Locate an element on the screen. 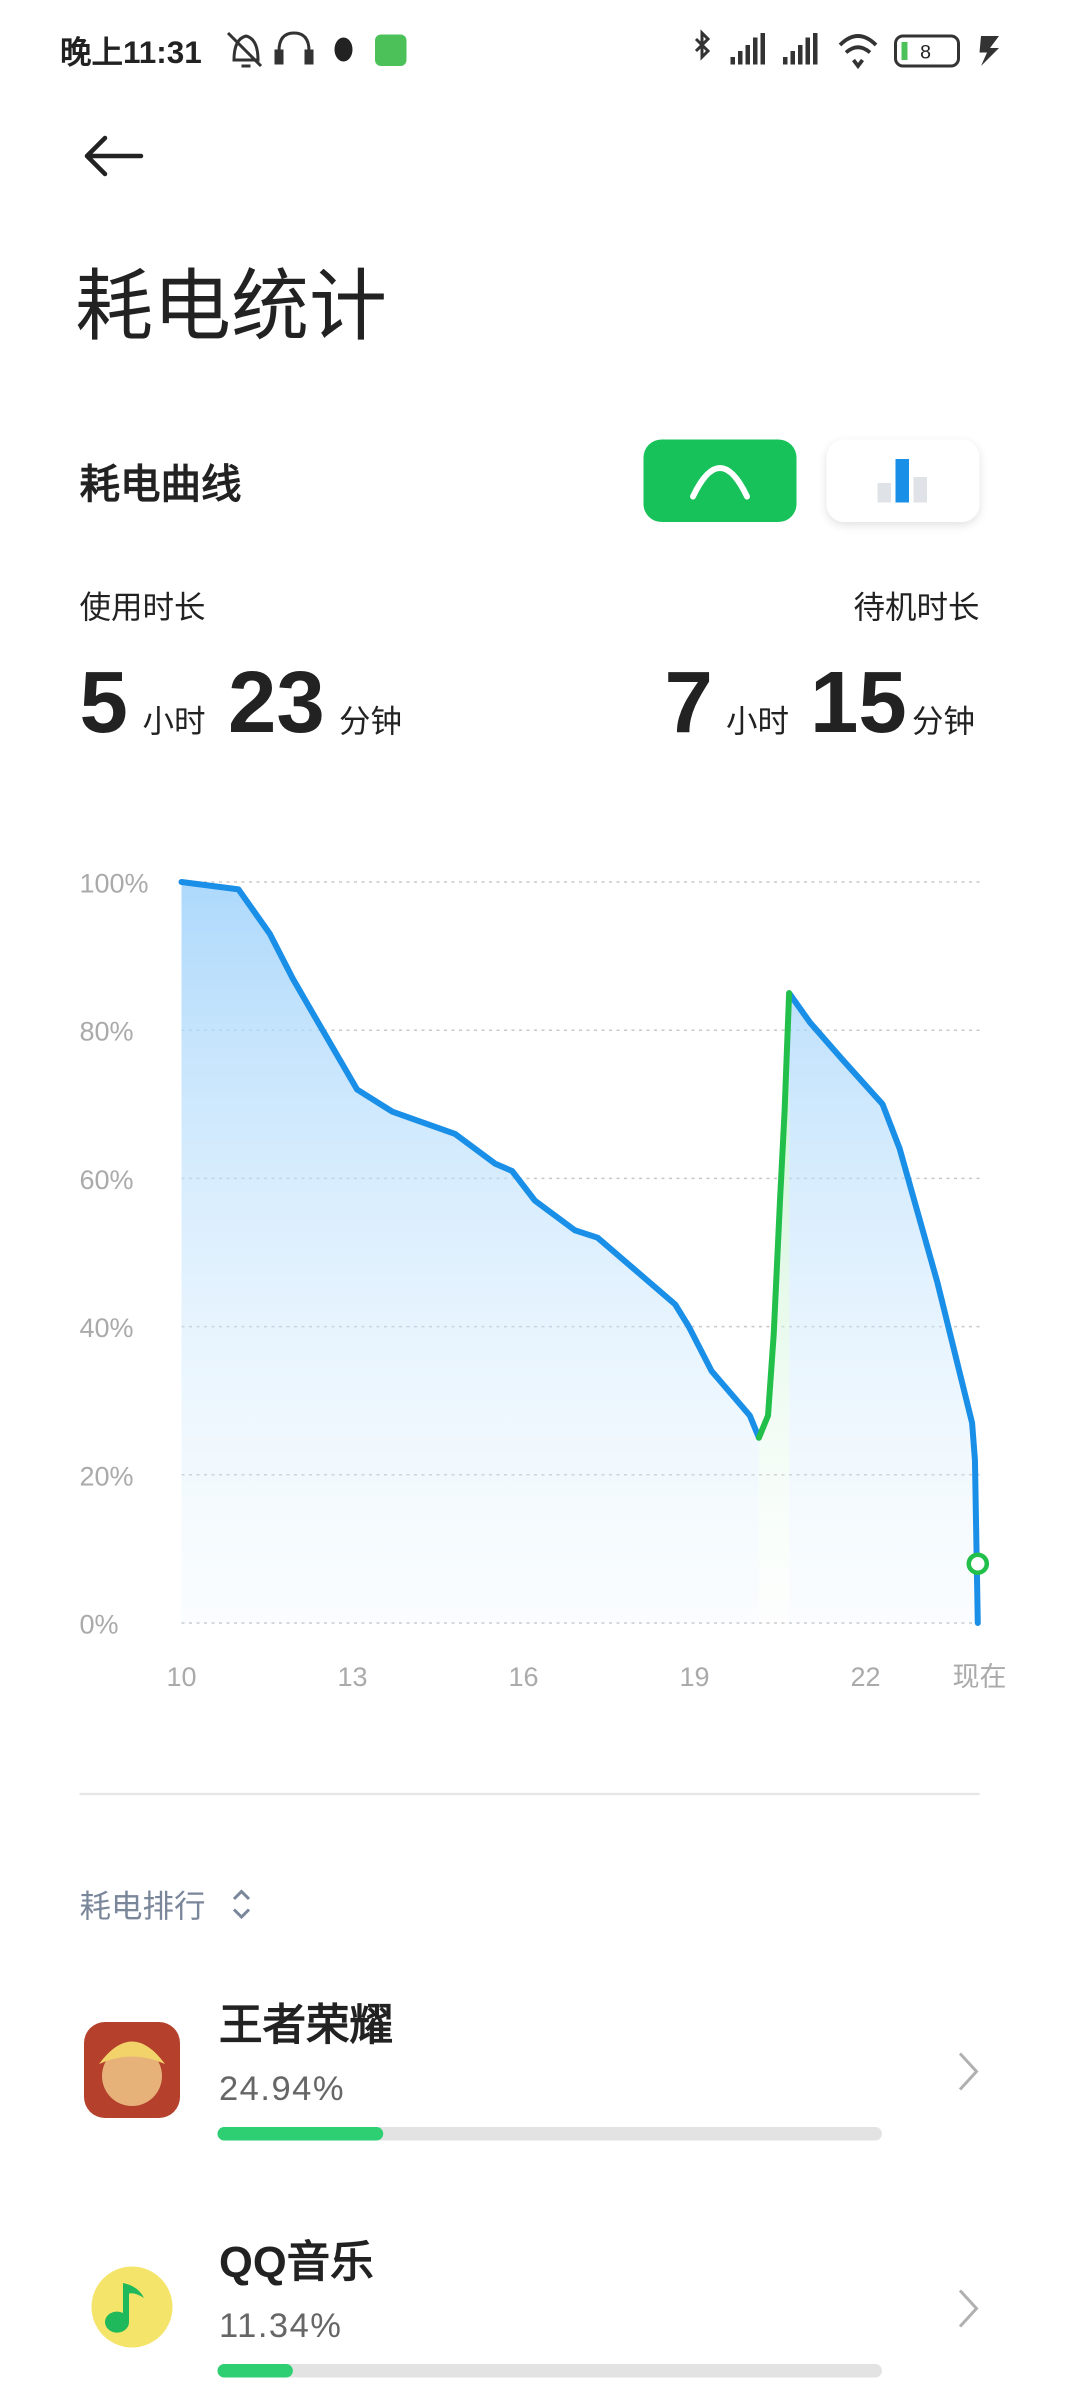 Image resolution: width=1080 pixels, height=2400 pixels. charging-icon is located at coordinates (989, 51).